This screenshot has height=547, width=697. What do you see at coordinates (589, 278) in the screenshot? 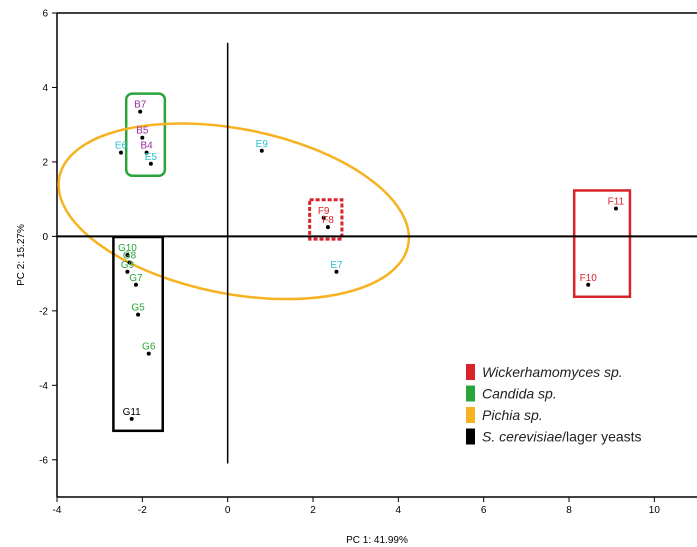
I see `data-point-label: F10` at bounding box center [589, 278].